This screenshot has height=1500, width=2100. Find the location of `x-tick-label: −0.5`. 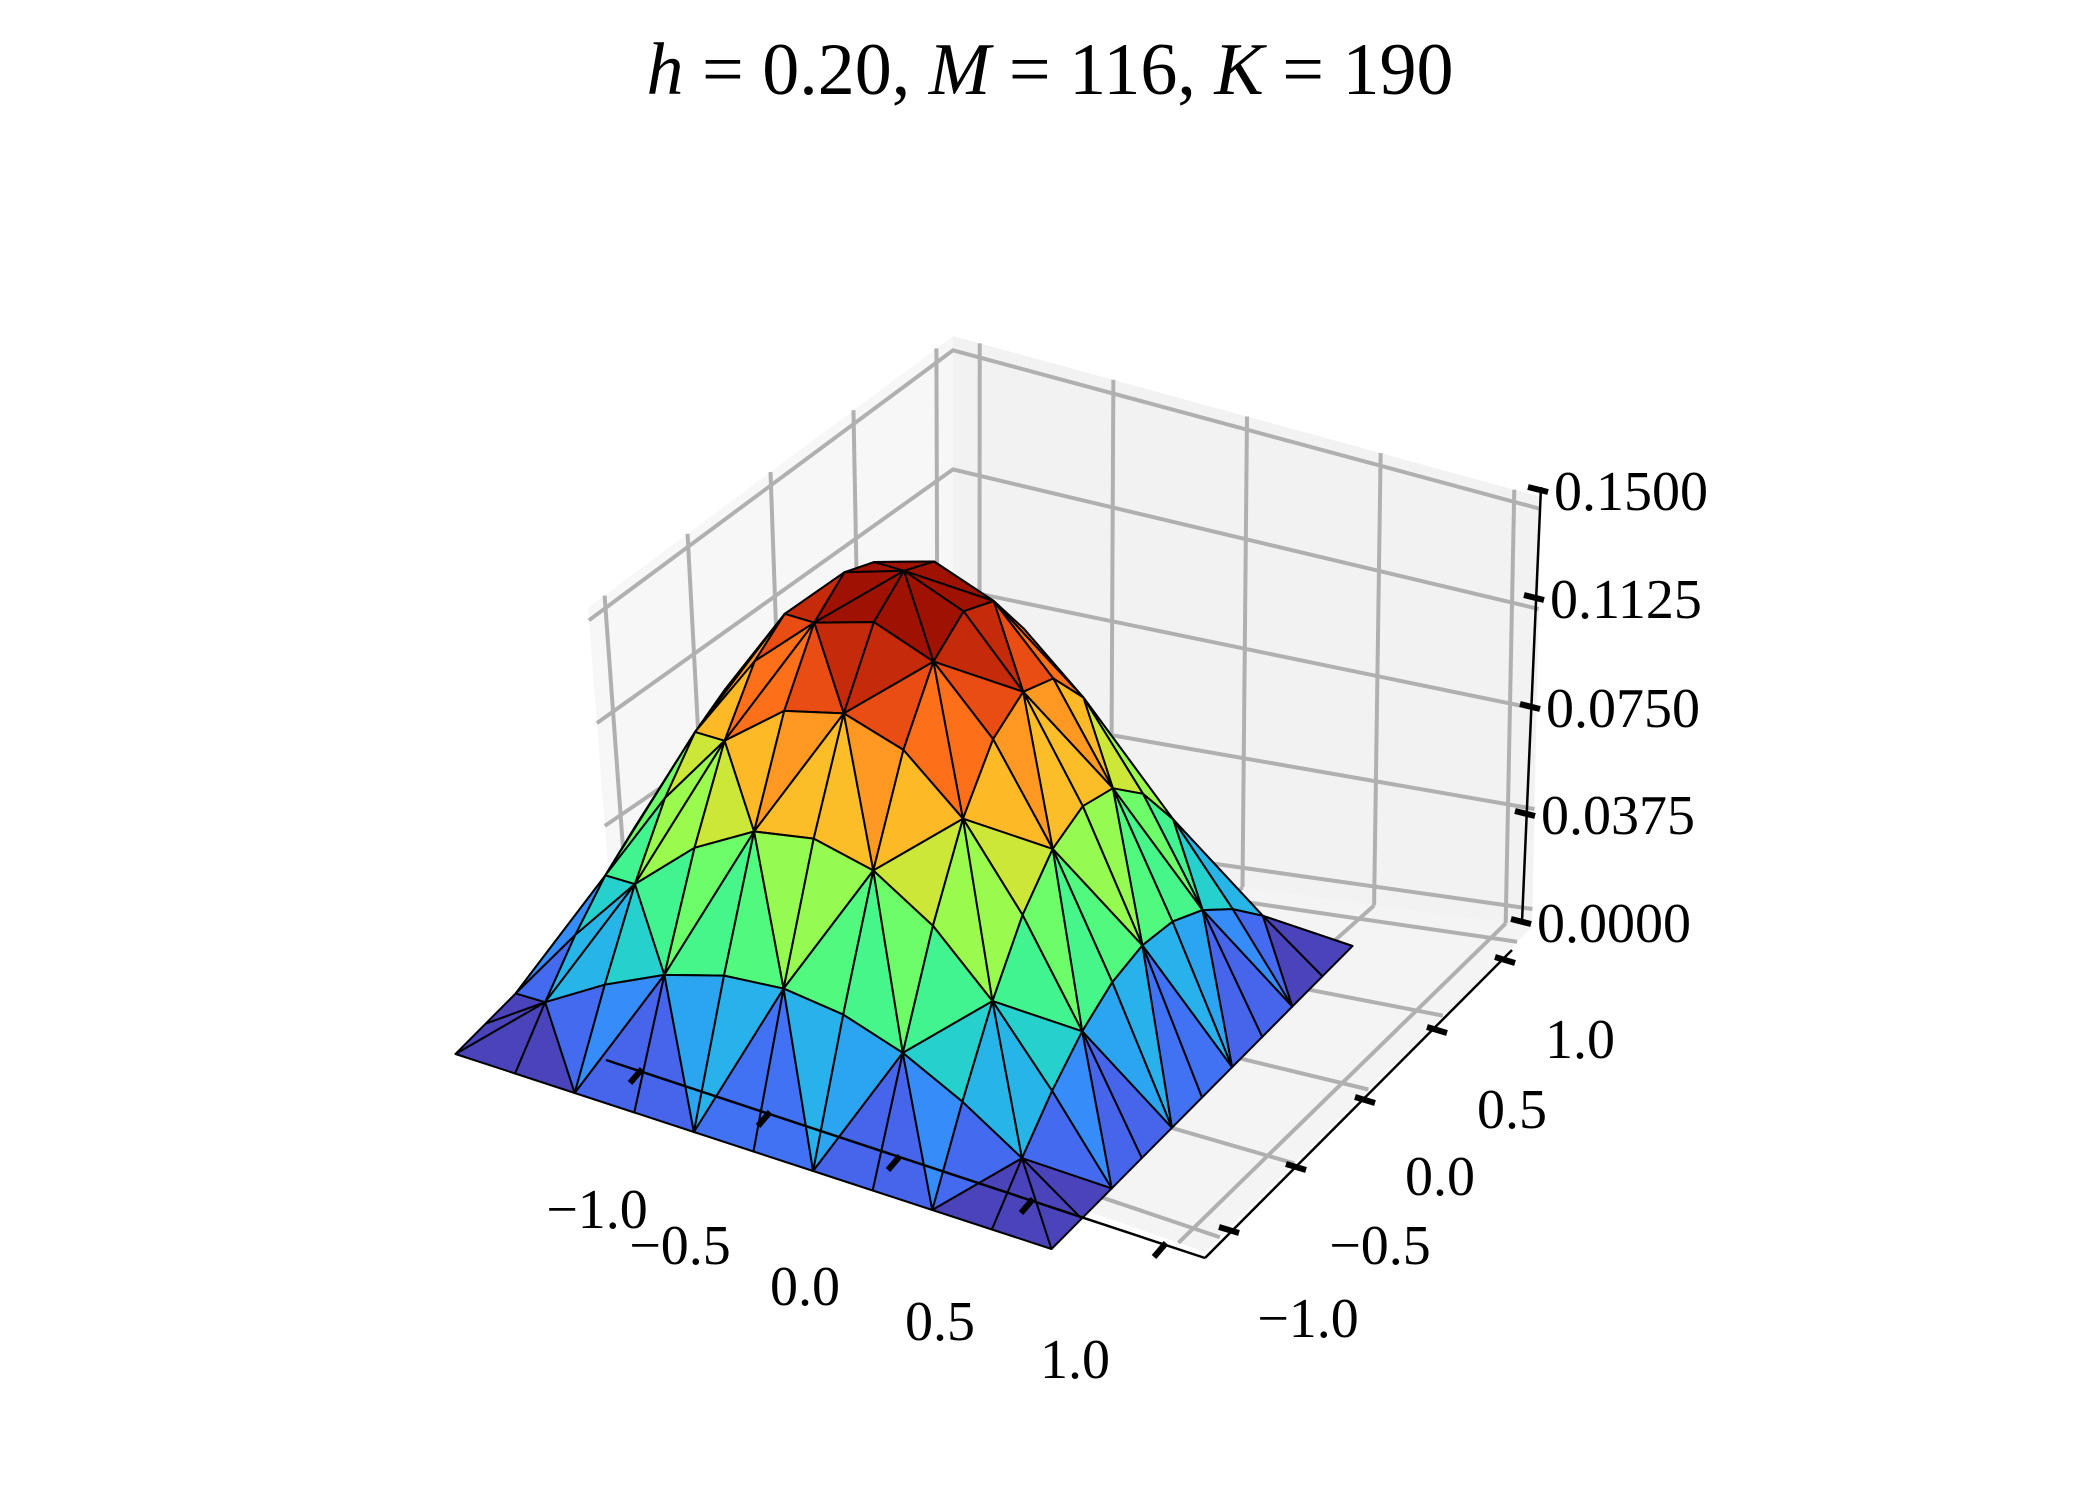

x-tick-label: −0.5 is located at coordinates (680, 1246).